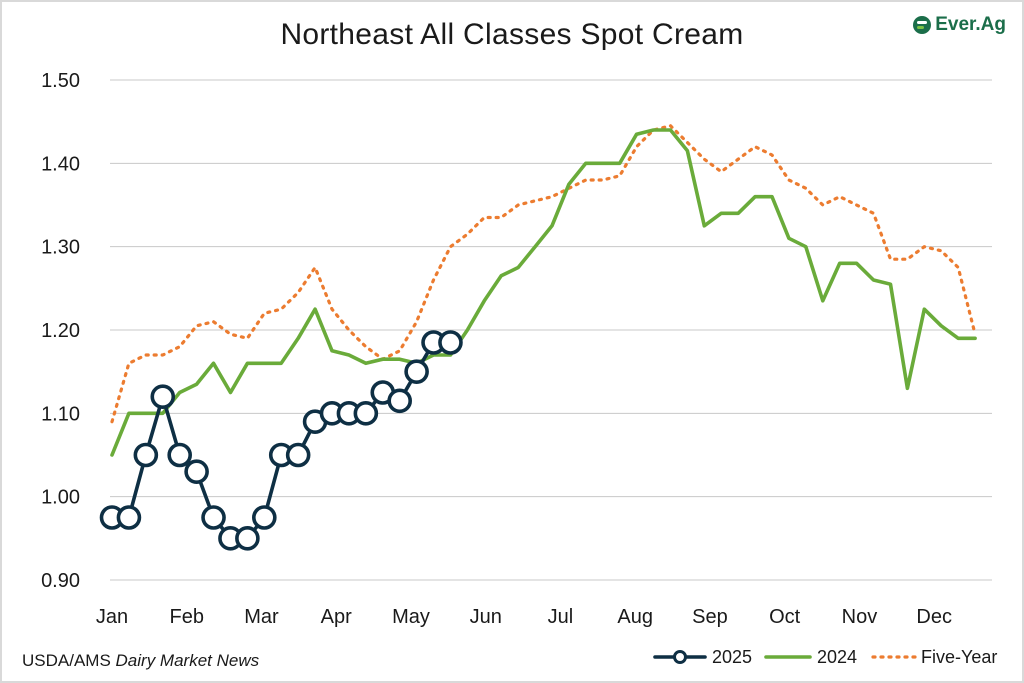  Describe the element at coordinates (561, 617) in the screenshot. I see `x-tick-label: Jul` at that location.